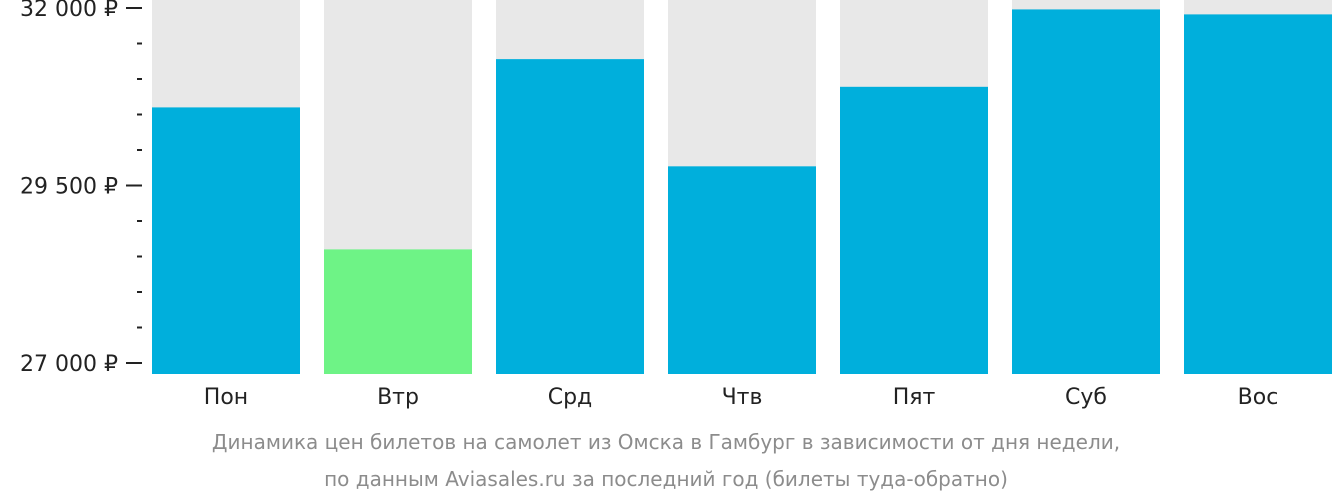  Describe the element at coordinates (69, 11) in the screenshot. I see `y-tick-label-1: 32 000 ₽` at that location.